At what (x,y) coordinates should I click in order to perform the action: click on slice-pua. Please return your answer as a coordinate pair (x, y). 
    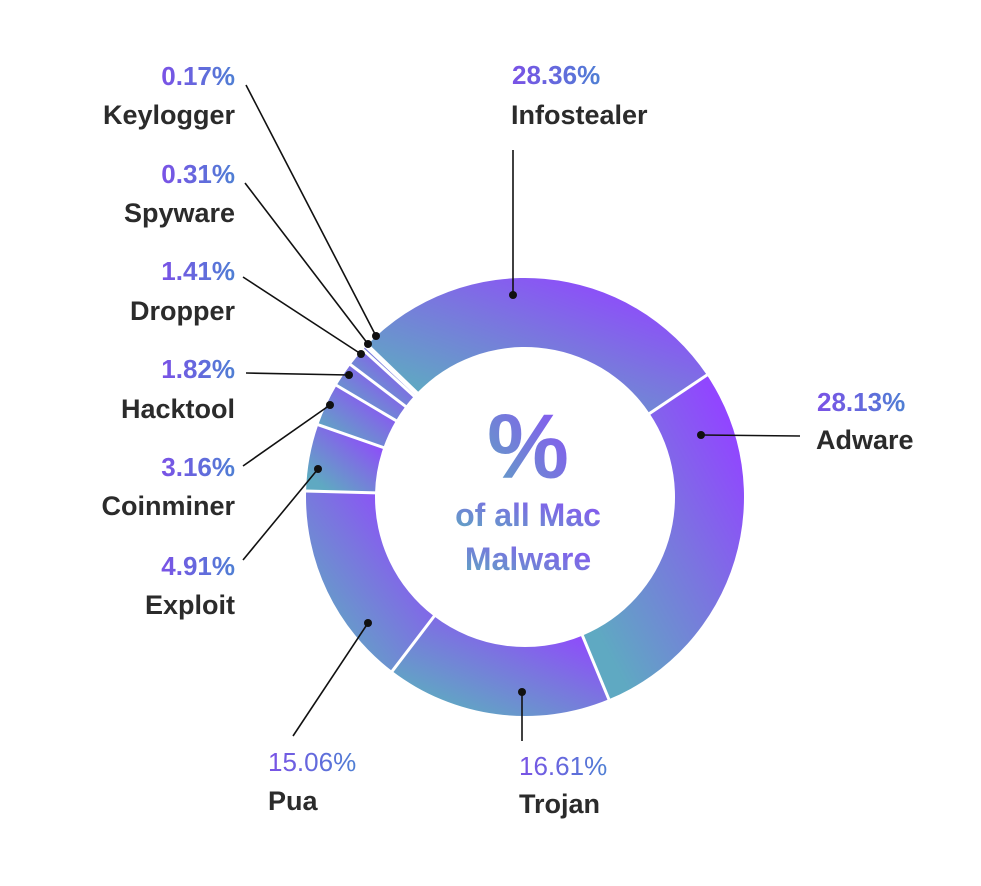
    Looking at the image, I should click on (370, 581).